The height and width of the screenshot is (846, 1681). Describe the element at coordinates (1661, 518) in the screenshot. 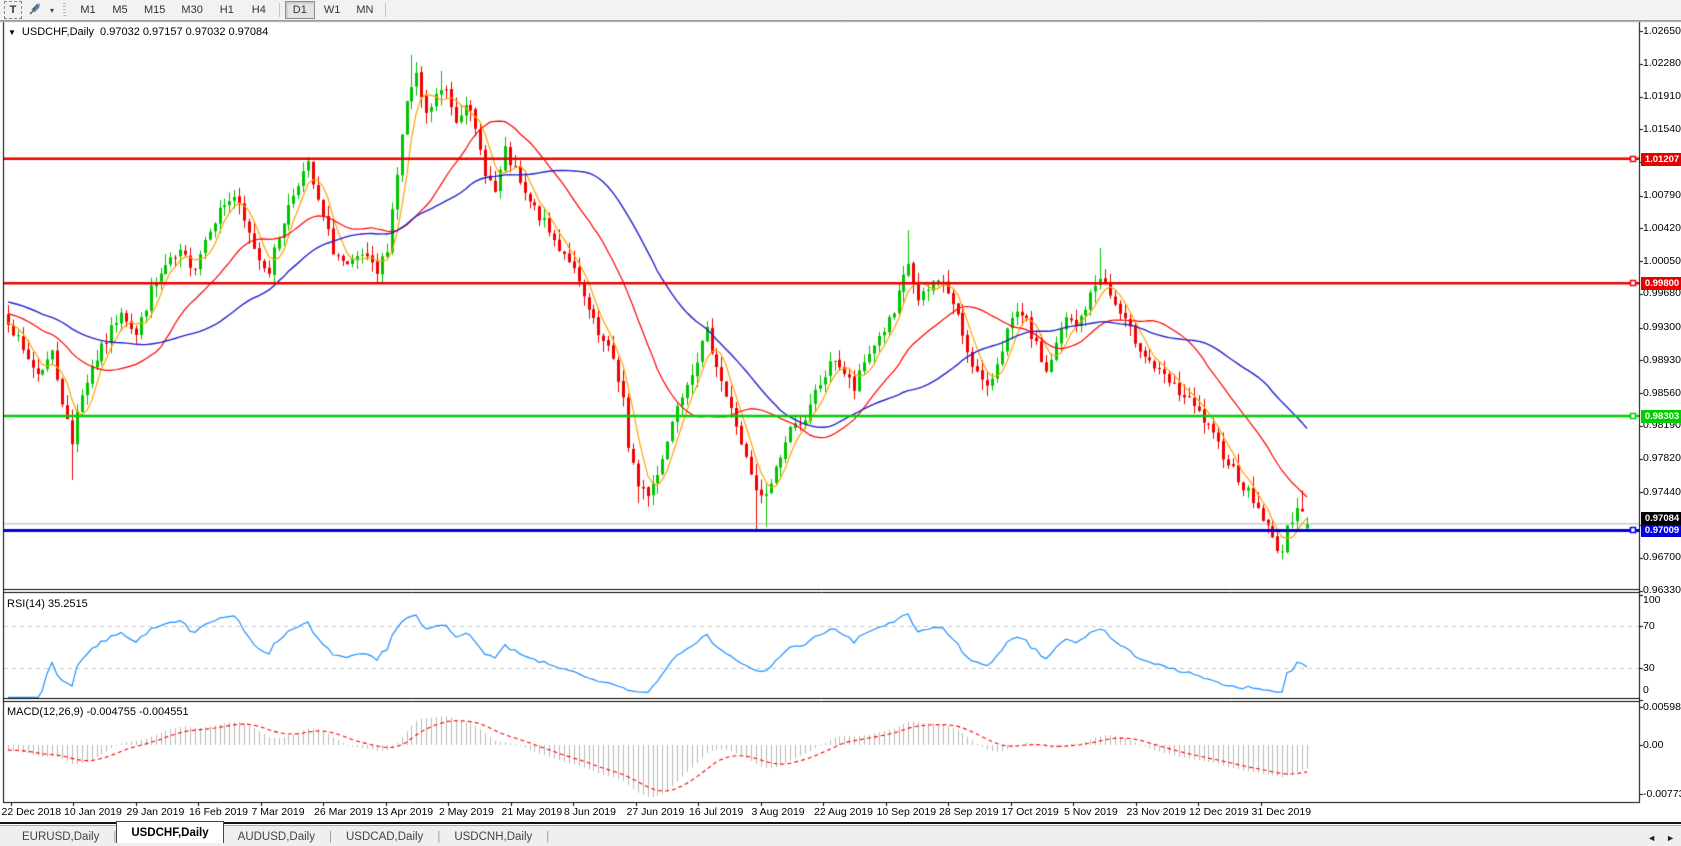

I see `current-price-tag: 0.97084` at that location.